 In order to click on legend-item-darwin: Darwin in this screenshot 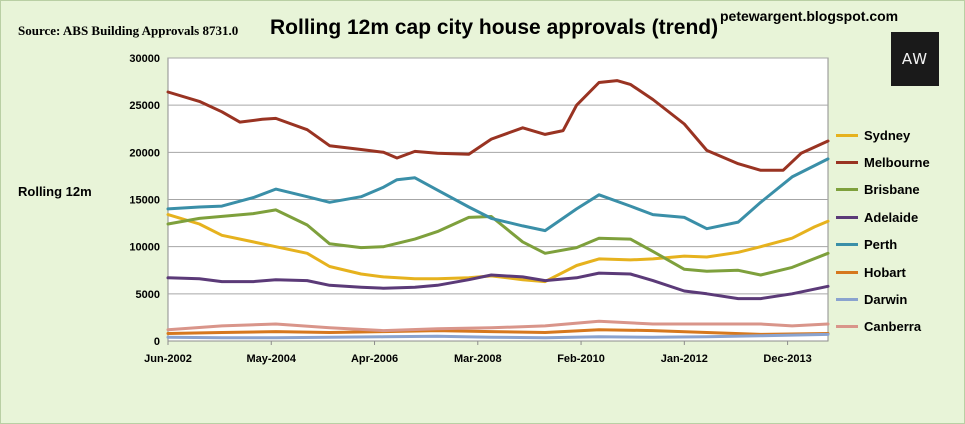, I will do `click(871, 299)`.